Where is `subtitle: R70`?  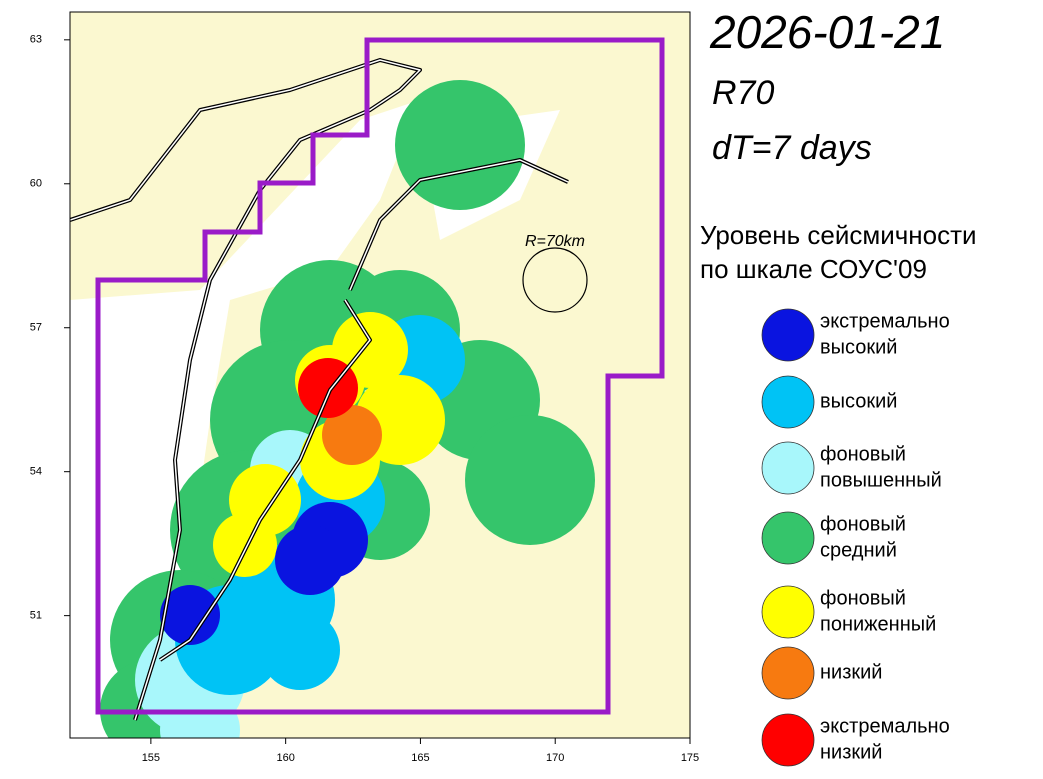 subtitle: R70 is located at coordinates (743, 93).